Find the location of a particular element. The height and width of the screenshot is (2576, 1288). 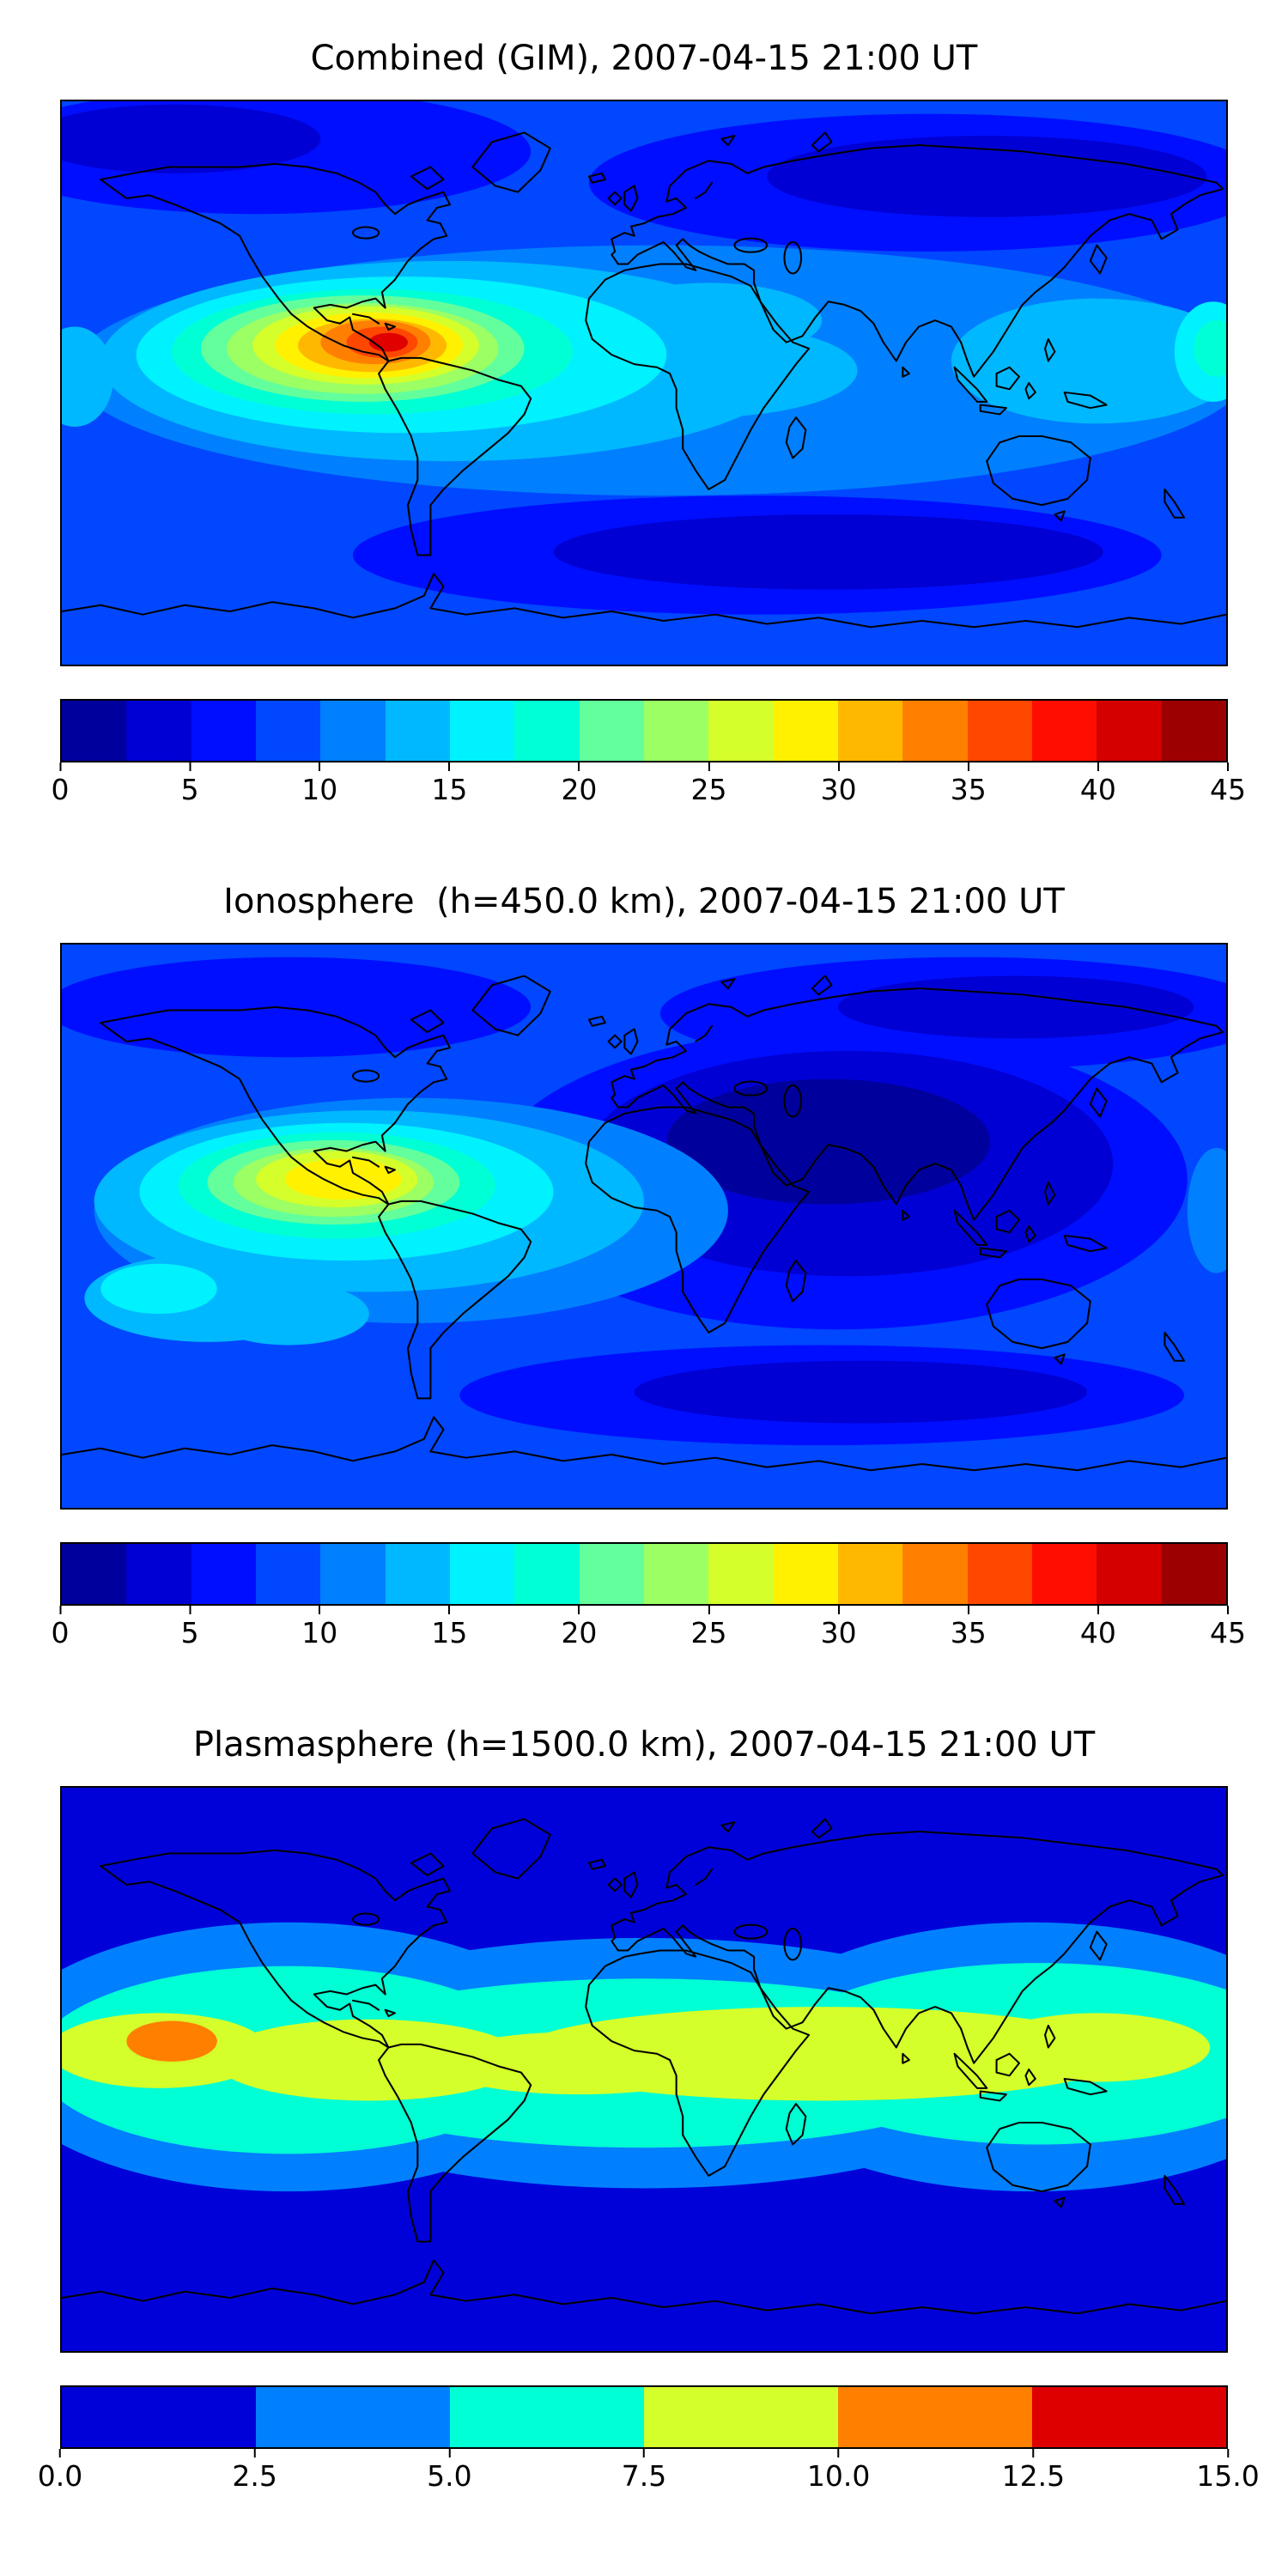

colorbar-tick-row-plasmasphere: 0.0 2.5 5.0 7.5 10.0 12.5 15.0 is located at coordinates (649, 2474).